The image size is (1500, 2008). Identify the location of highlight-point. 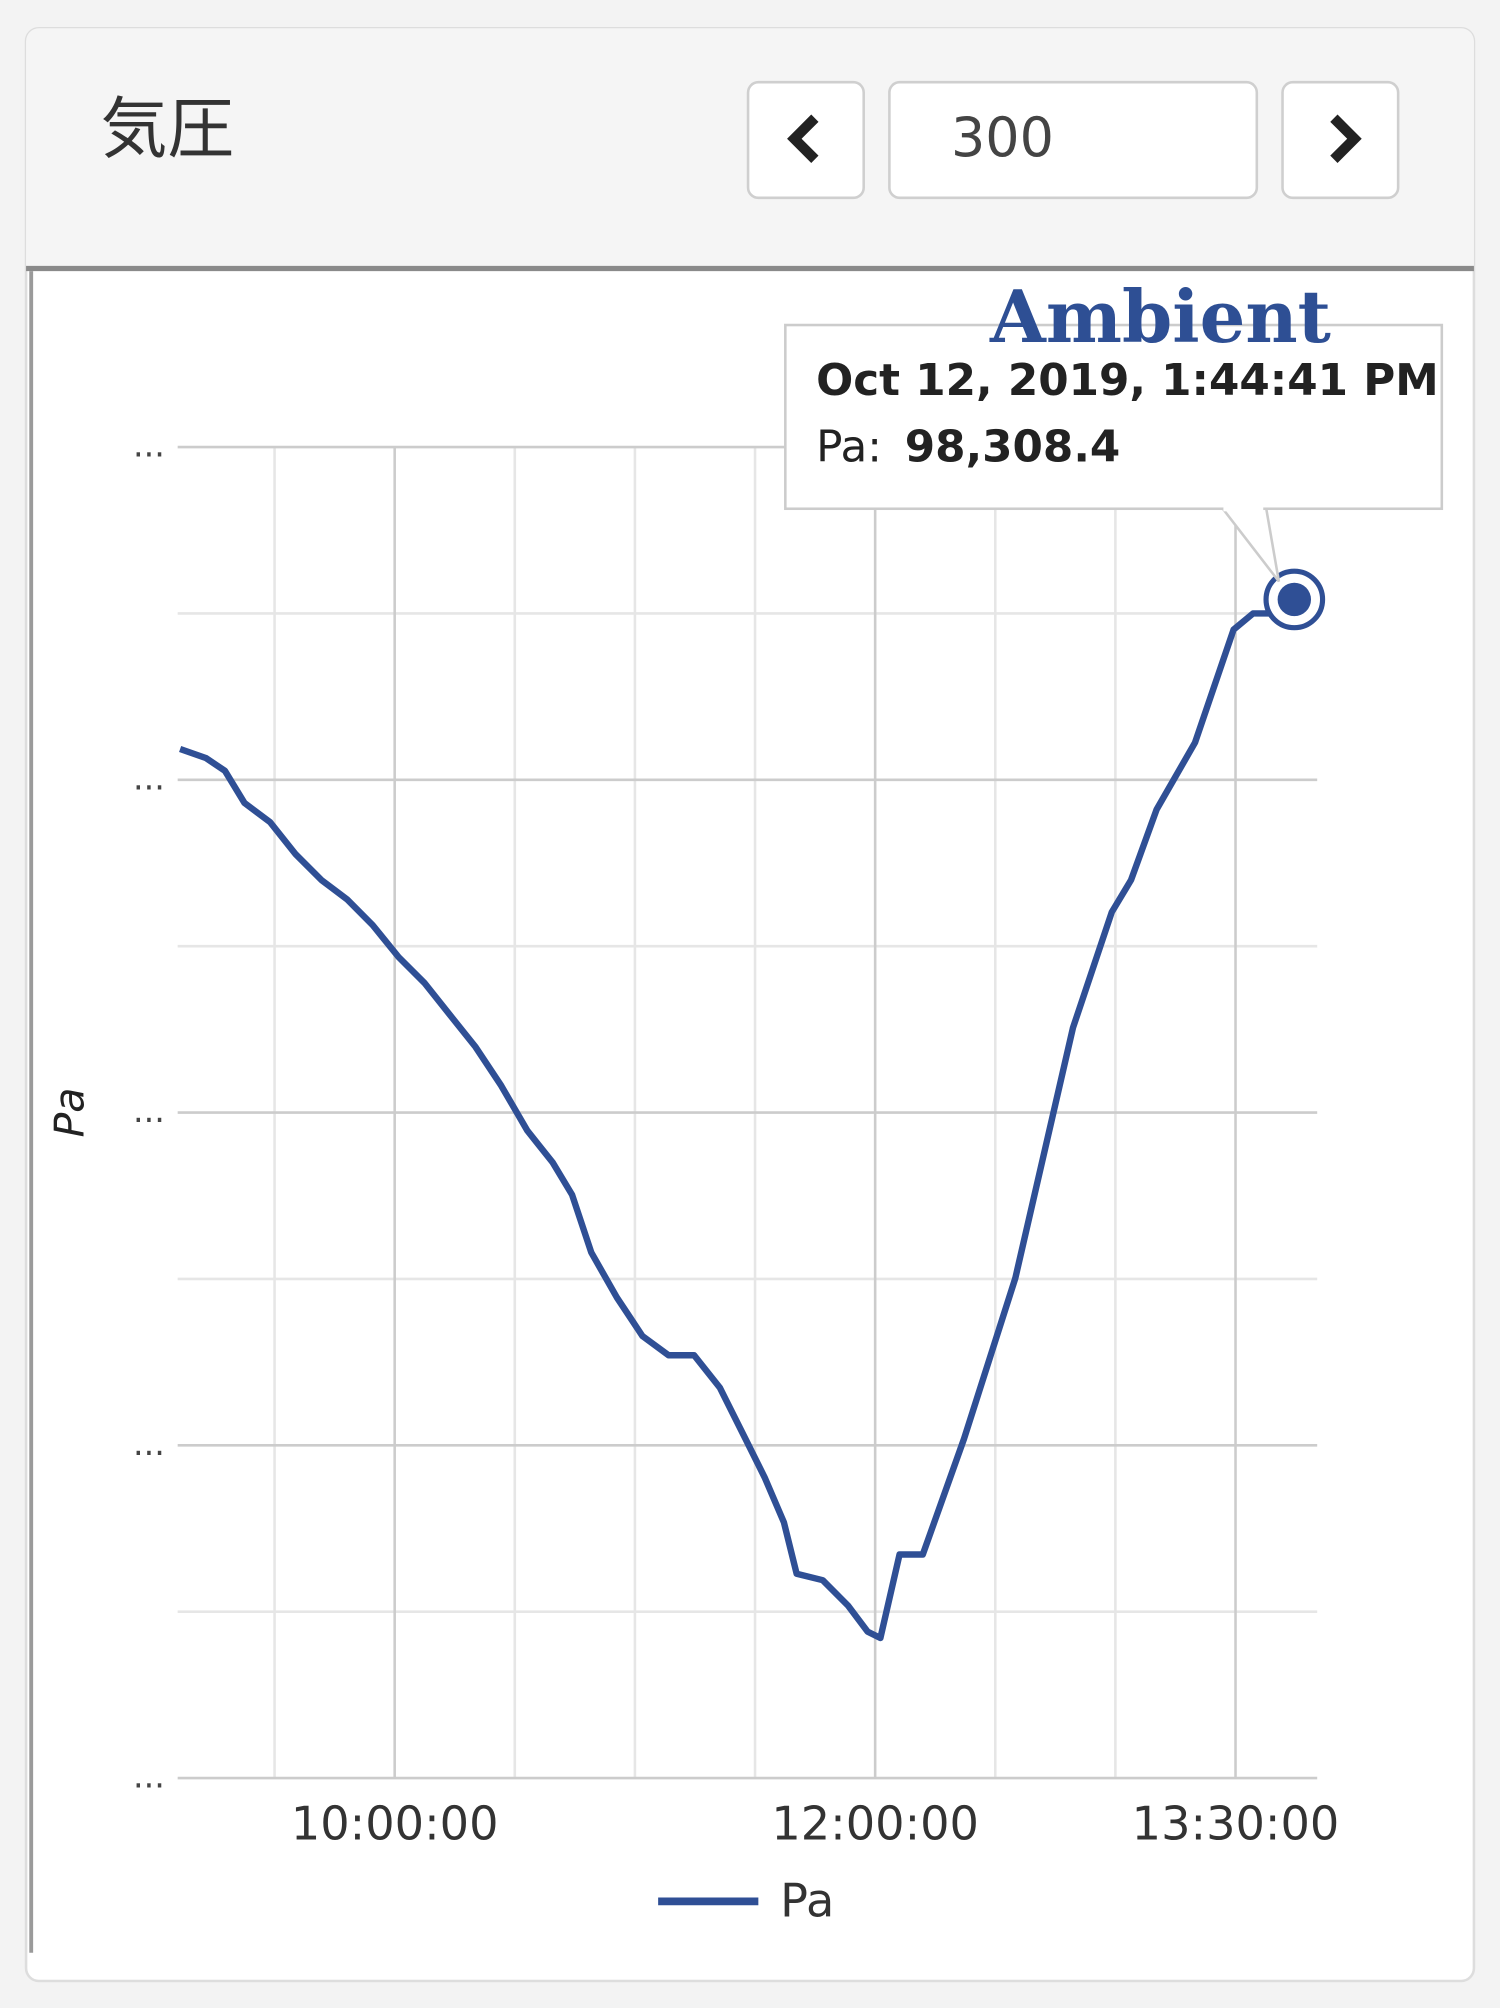
(1294, 599).